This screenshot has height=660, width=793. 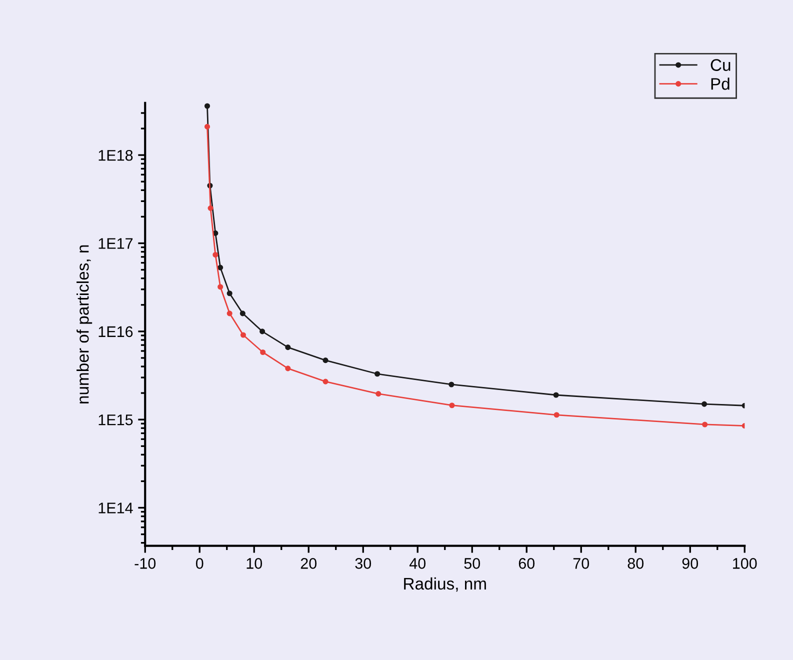 I want to click on x-tick-label: 10, so click(x=254, y=563).